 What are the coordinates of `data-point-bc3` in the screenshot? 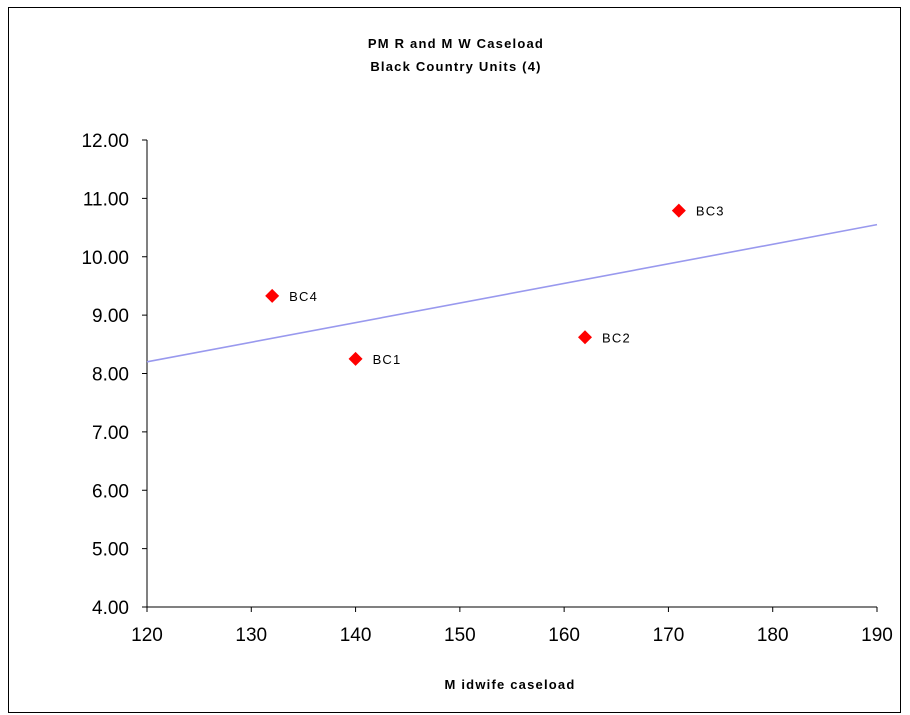 It's located at (678, 210).